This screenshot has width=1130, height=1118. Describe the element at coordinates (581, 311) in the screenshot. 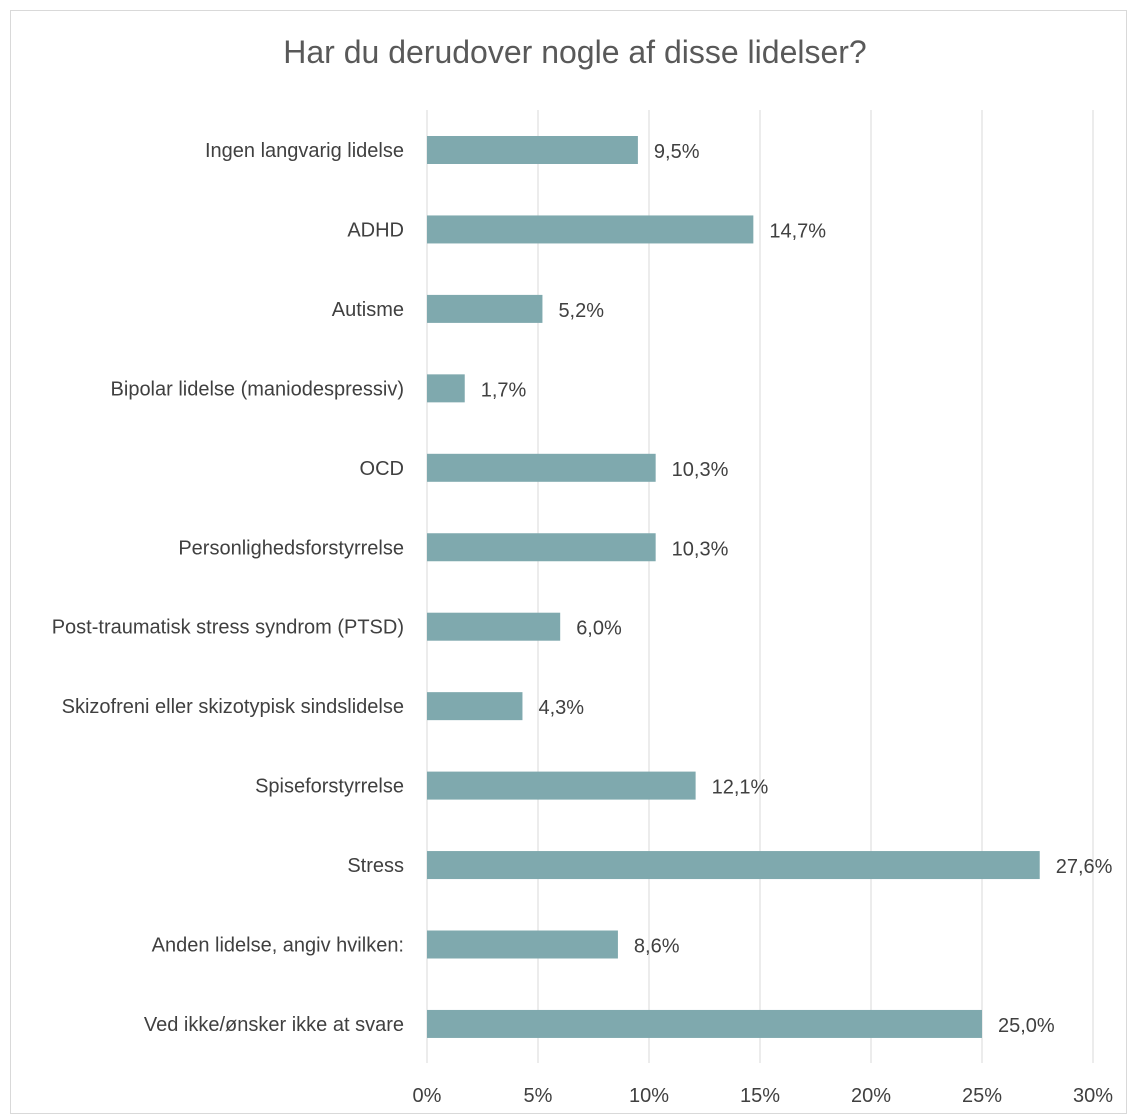

I see `value-label: 5,2%` at that location.